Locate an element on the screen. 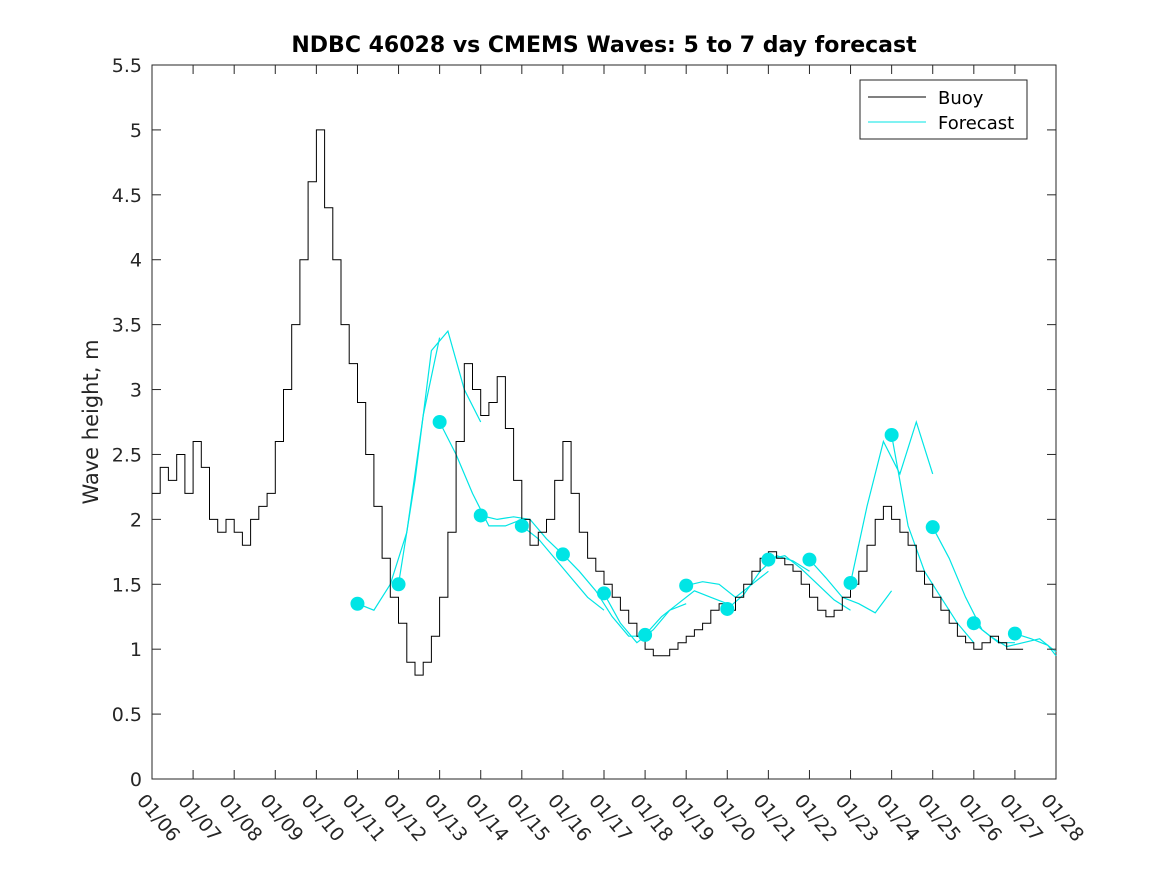 This screenshot has width=1167, height=875. y-tick-label: 0 is located at coordinates (136, 780).